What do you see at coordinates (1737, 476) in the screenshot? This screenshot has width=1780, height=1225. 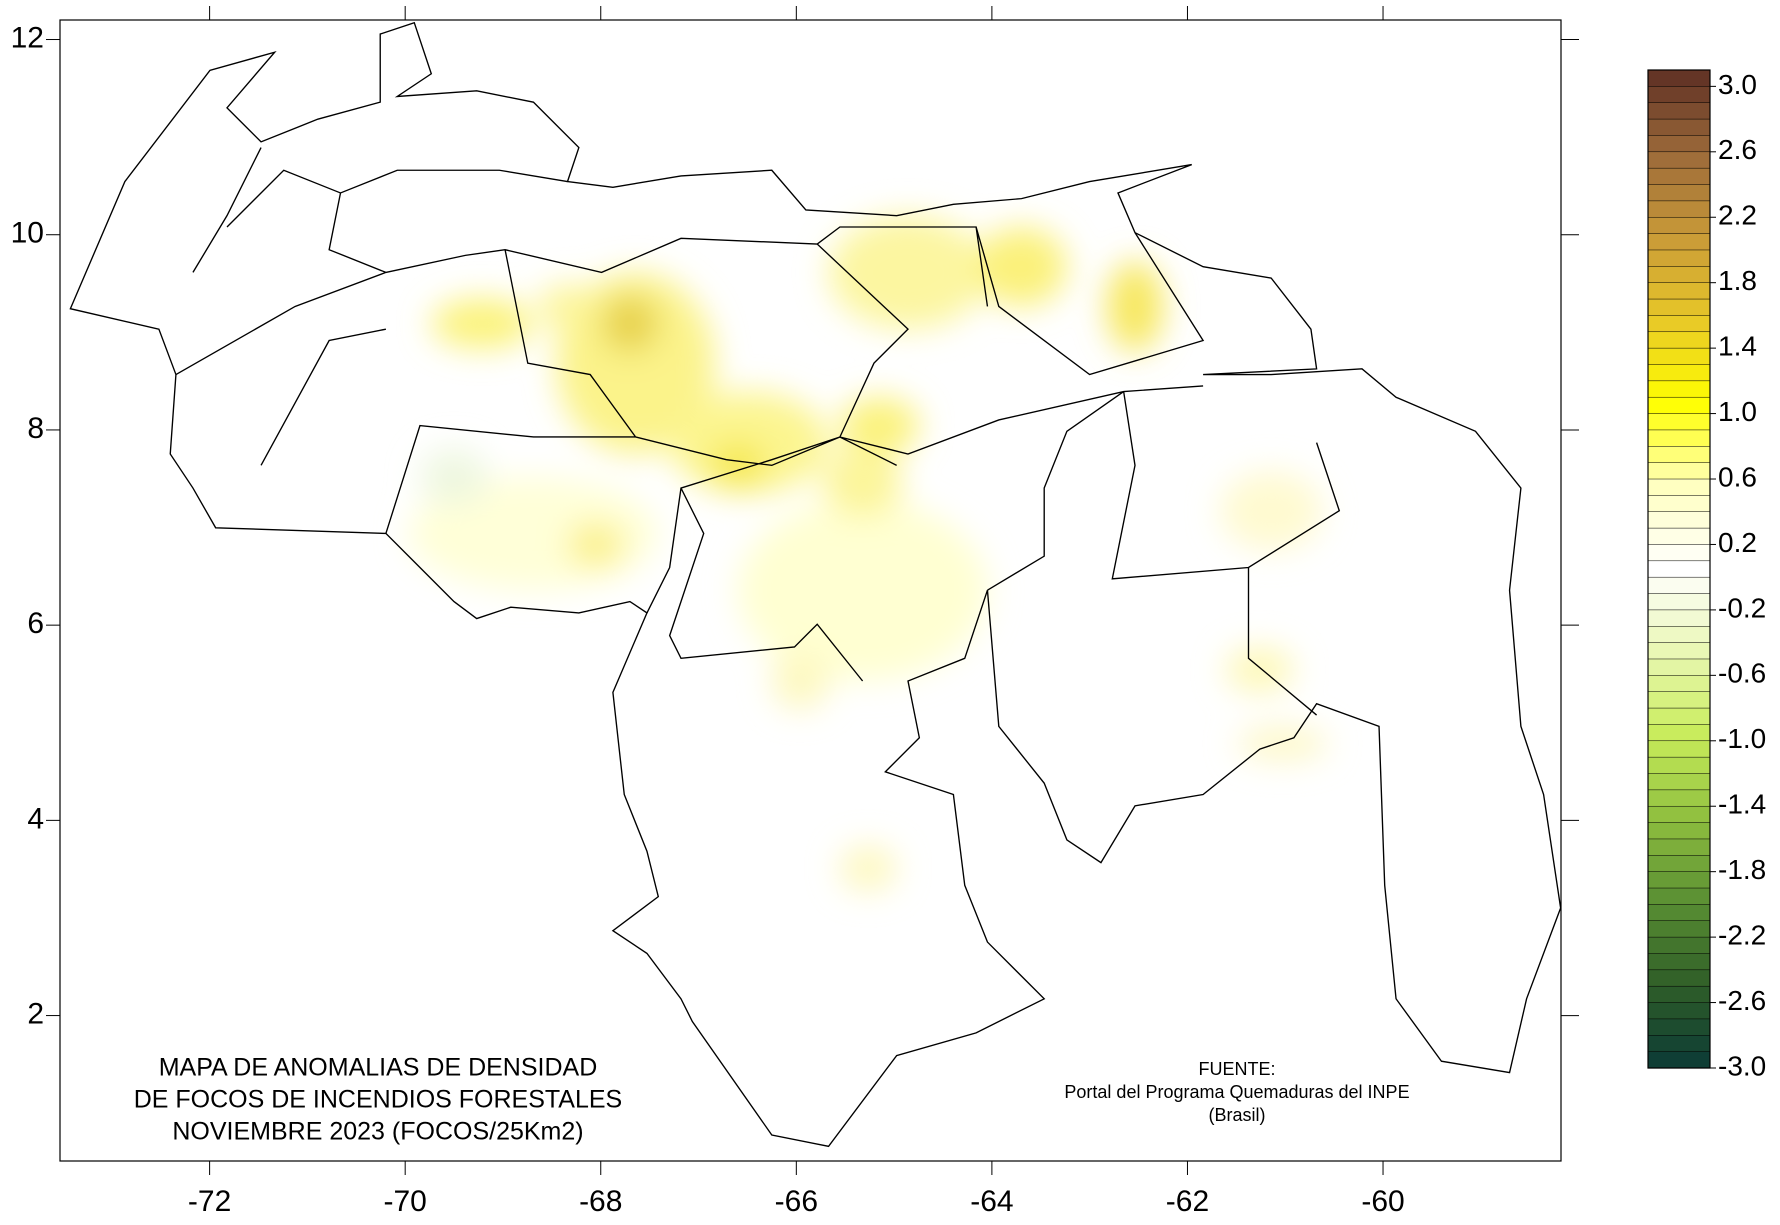 I see `colorbar-label: 0.6` at bounding box center [1737, 476].